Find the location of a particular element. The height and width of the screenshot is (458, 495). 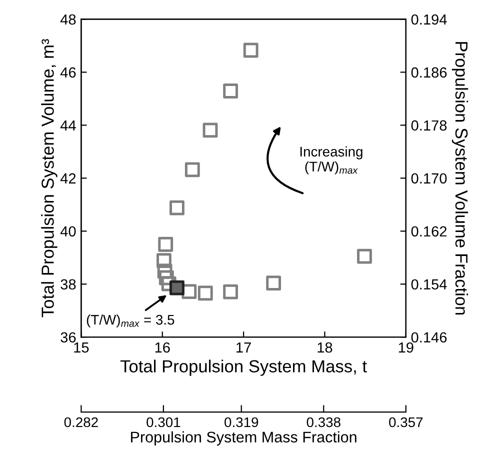

annotation: Increasing (T/W)$_{max}$ is located at coordinates (331, 160).